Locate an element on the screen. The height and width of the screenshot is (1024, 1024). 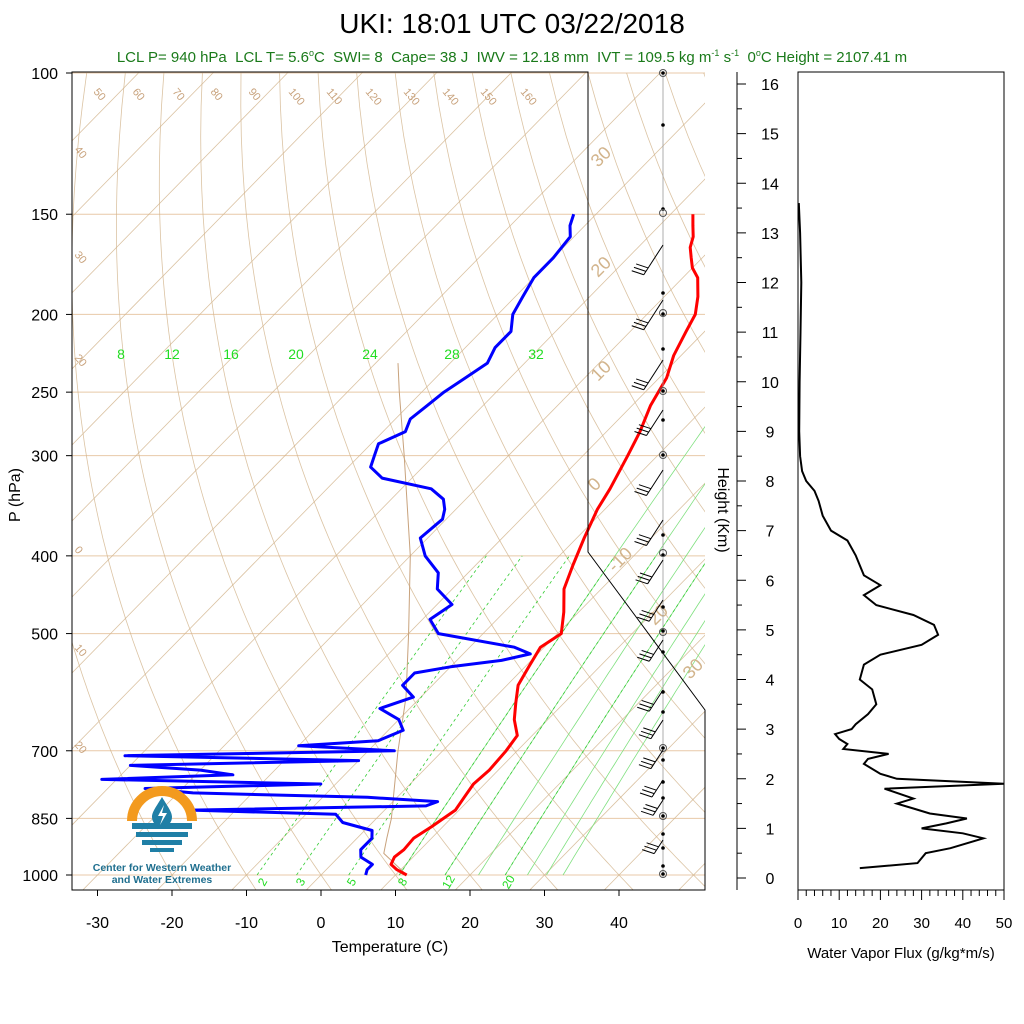
ivt-exp-s: -1 is located at coordinates (735, 53).